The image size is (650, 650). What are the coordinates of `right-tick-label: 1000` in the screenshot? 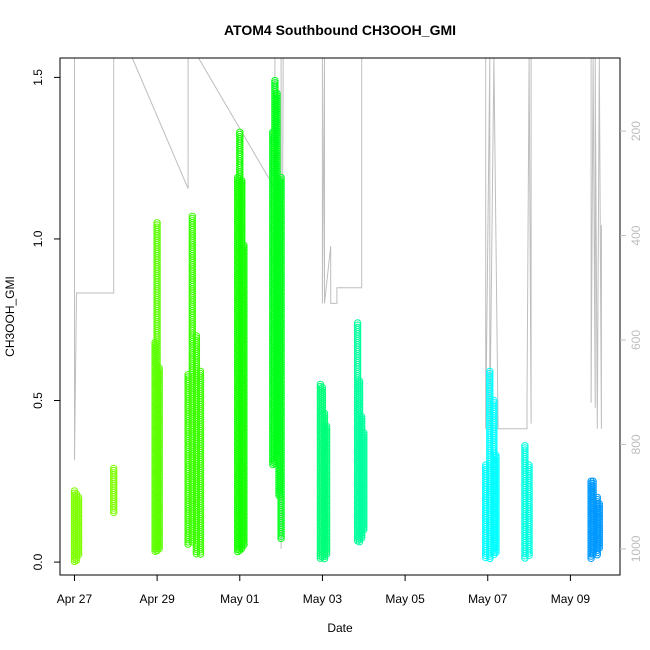 It's located at (636, 548).